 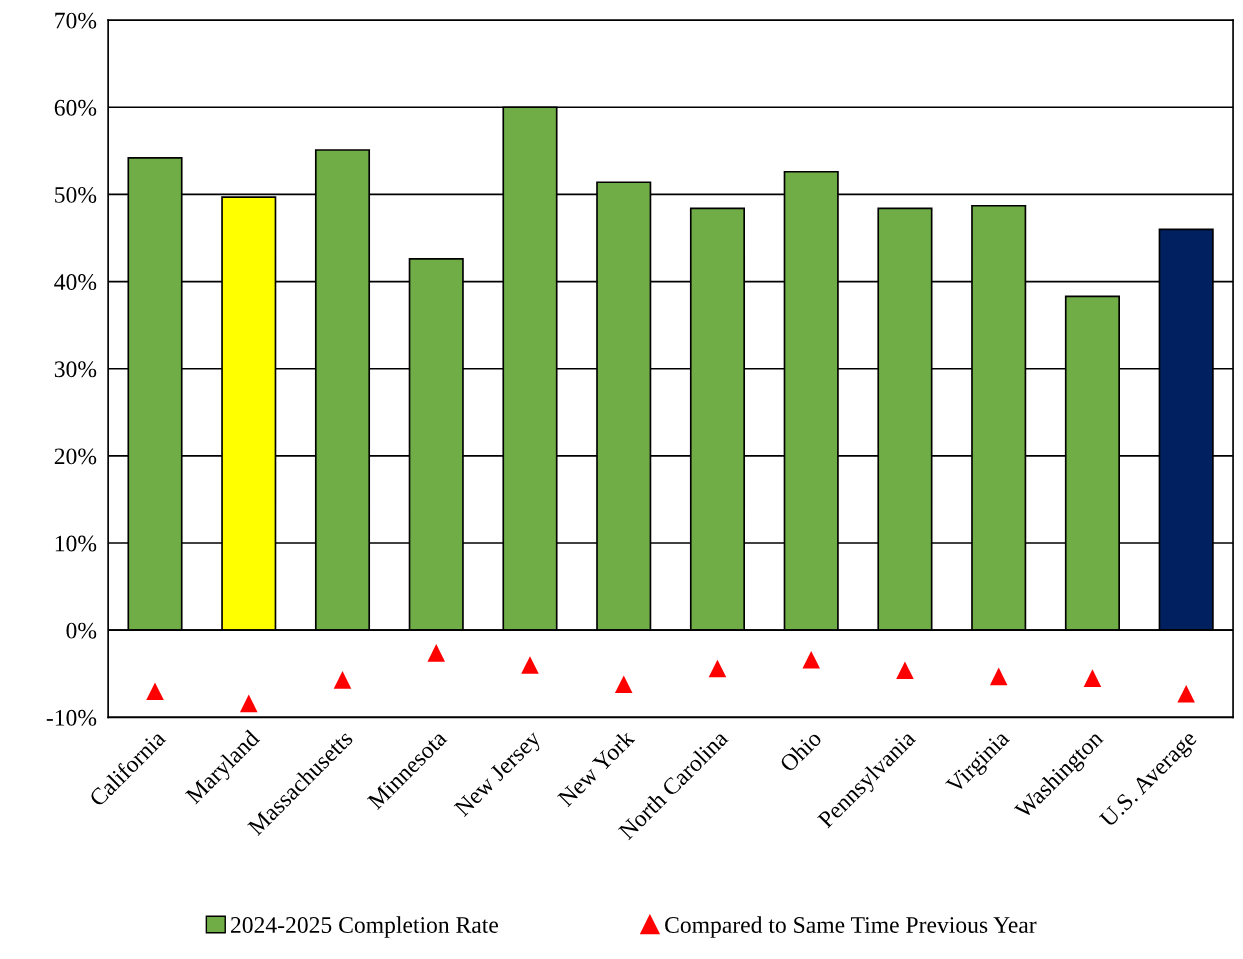 I want to click on y-tick-label: 10%, so click(x=76, y=543).